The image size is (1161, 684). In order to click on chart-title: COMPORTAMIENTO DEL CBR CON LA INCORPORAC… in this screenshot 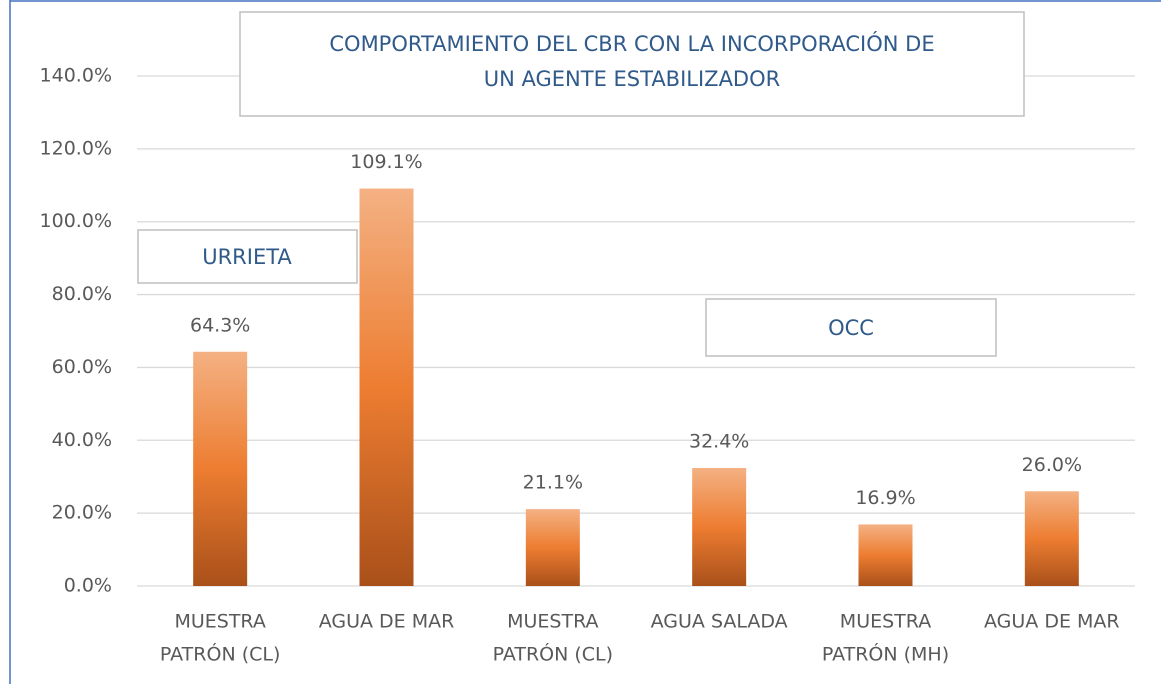, I will do `click(631, 43)`.